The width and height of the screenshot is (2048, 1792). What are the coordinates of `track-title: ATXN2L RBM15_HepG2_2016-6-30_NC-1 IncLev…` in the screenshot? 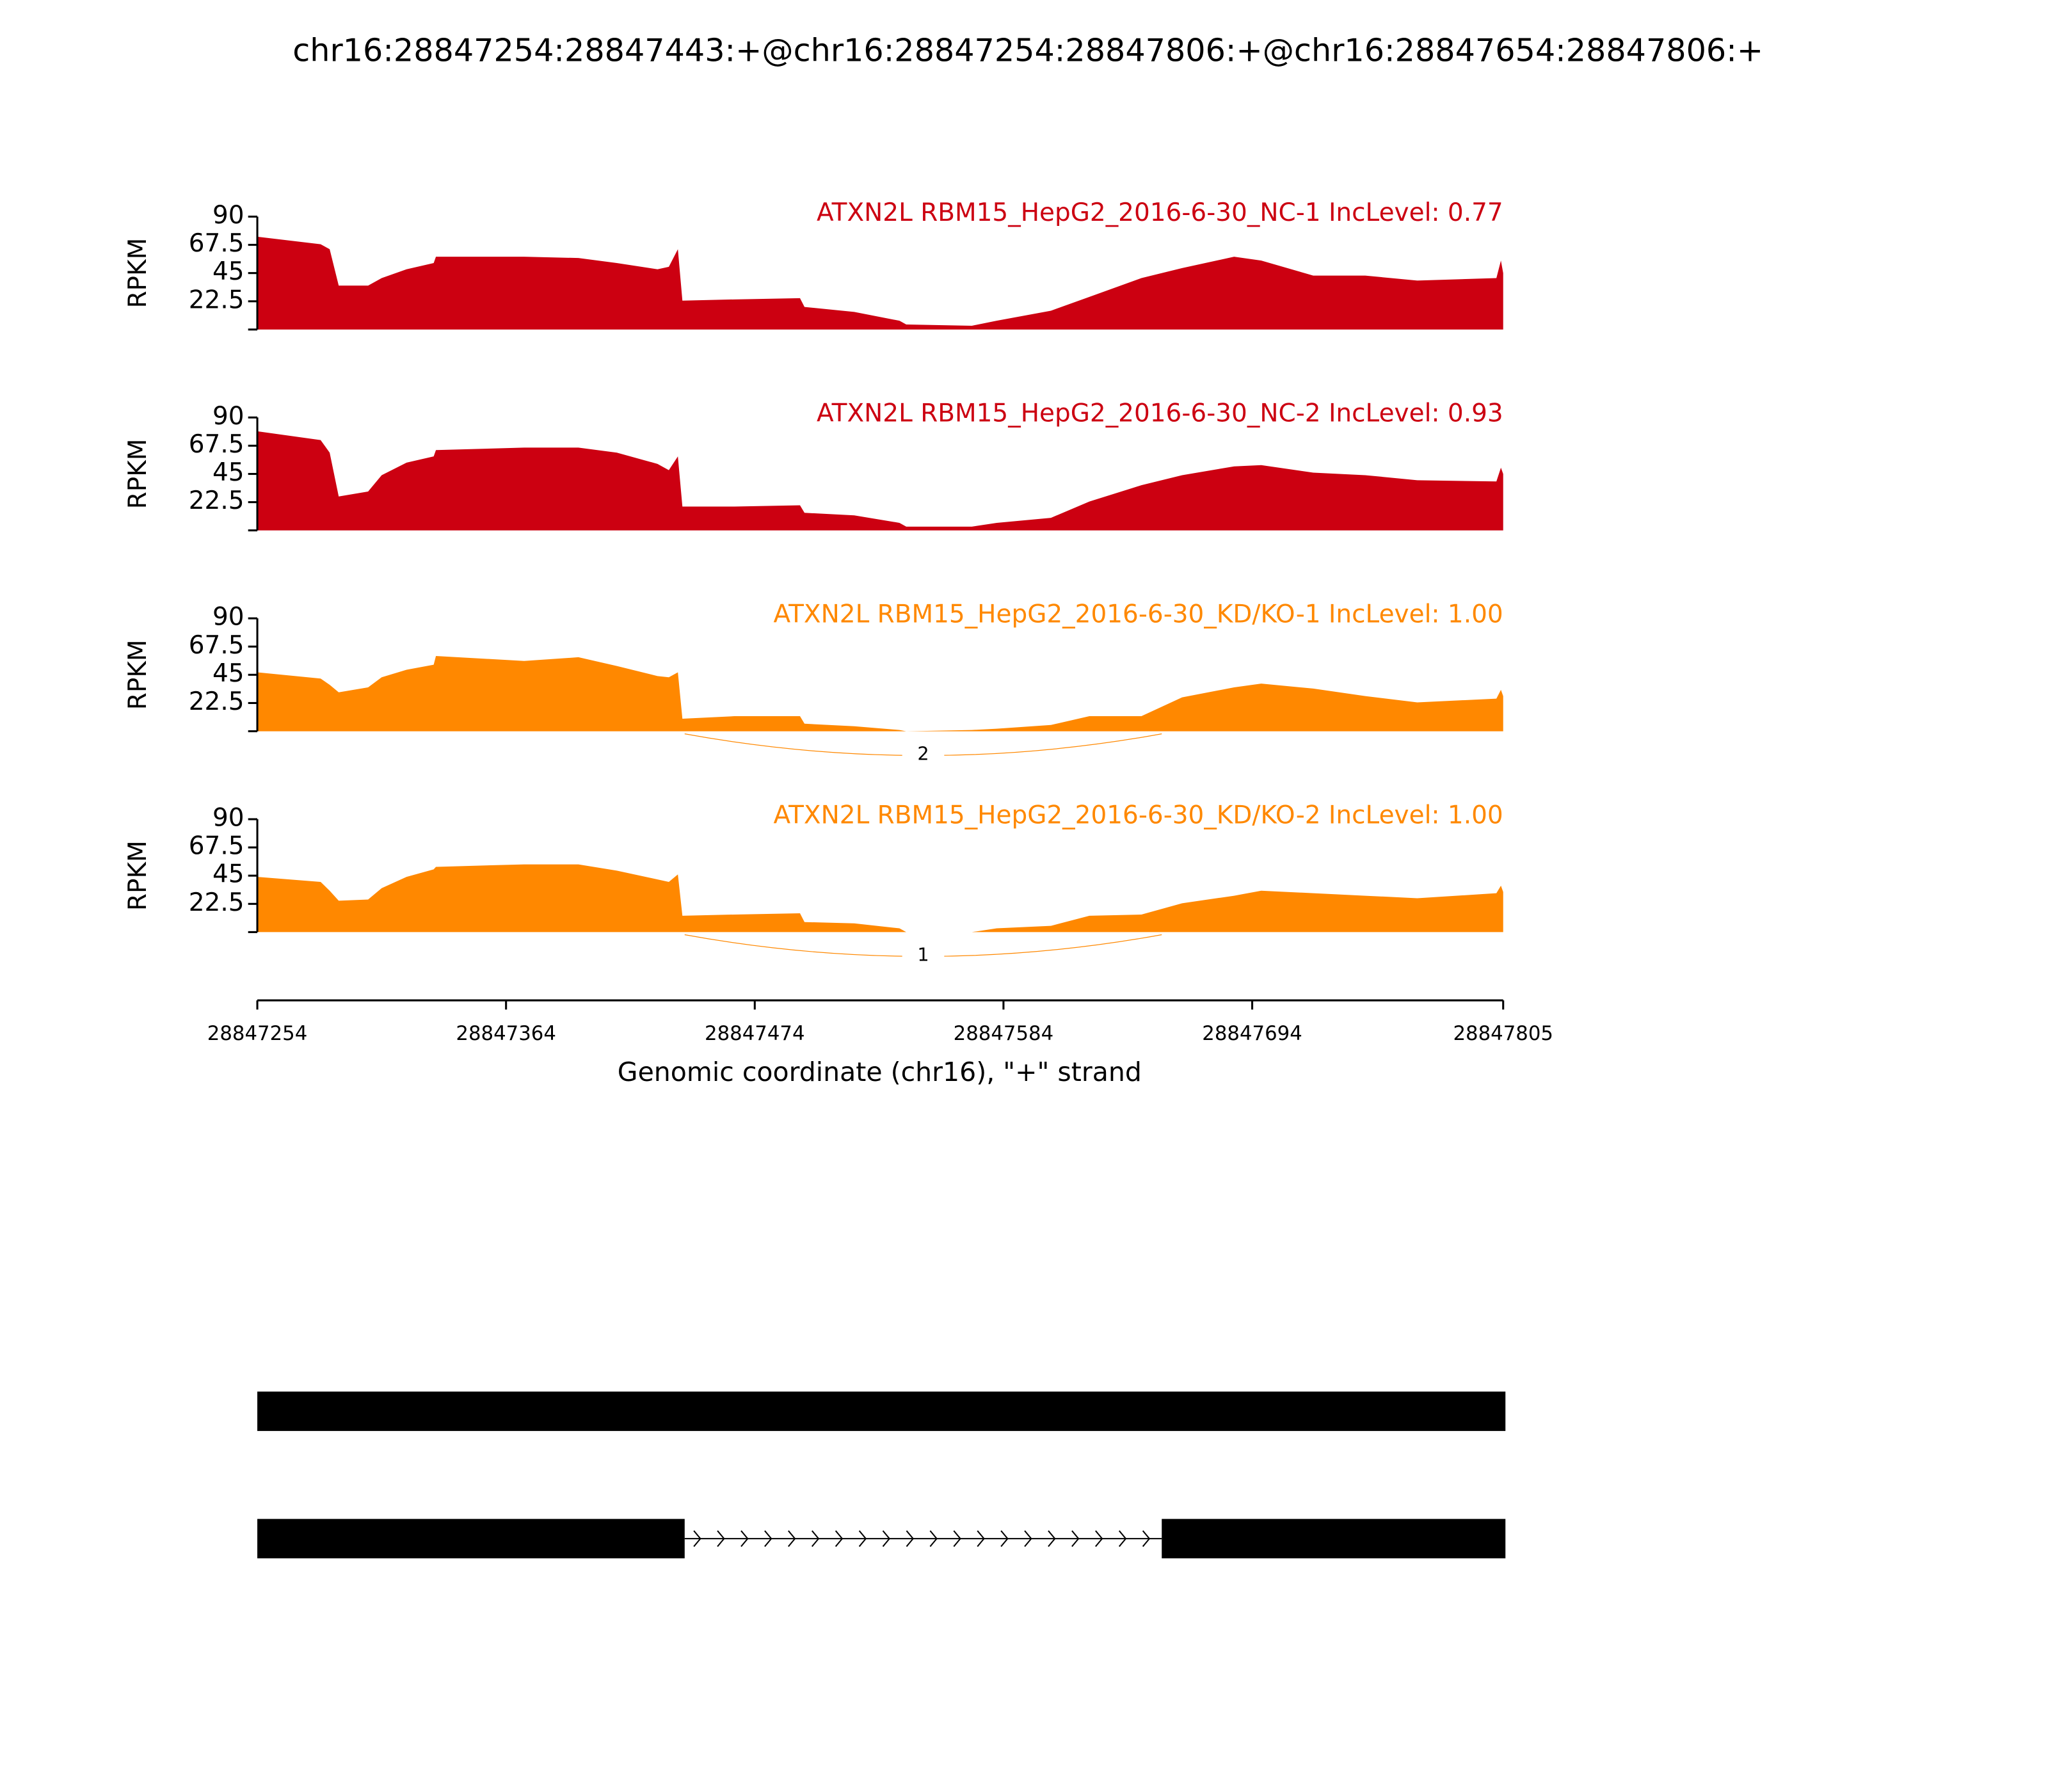 It's located at (1160, 212).